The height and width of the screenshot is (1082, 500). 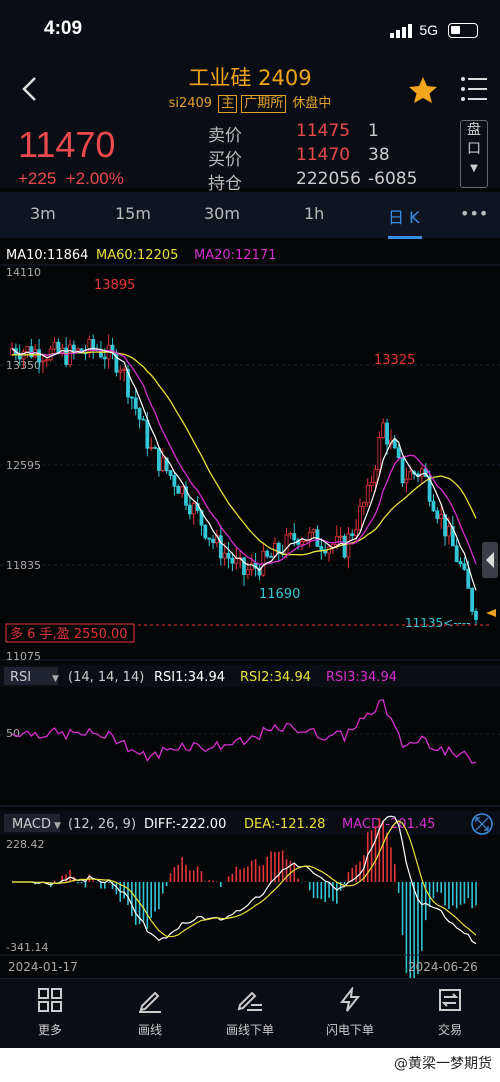 I want to click on tab-daily: 日 K, so click(x=404, y=217).